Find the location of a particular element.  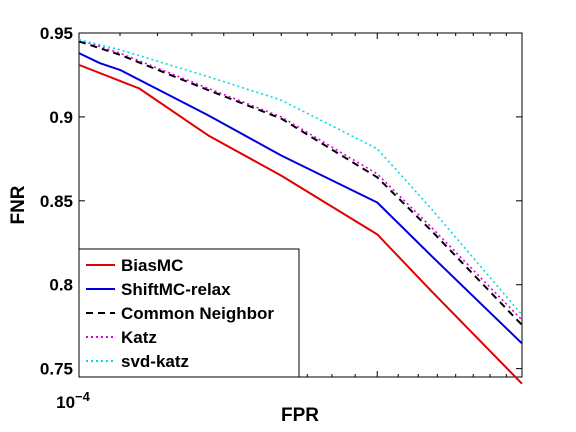

legend-label: Common Neighbor is located at coordinates (197, 313).